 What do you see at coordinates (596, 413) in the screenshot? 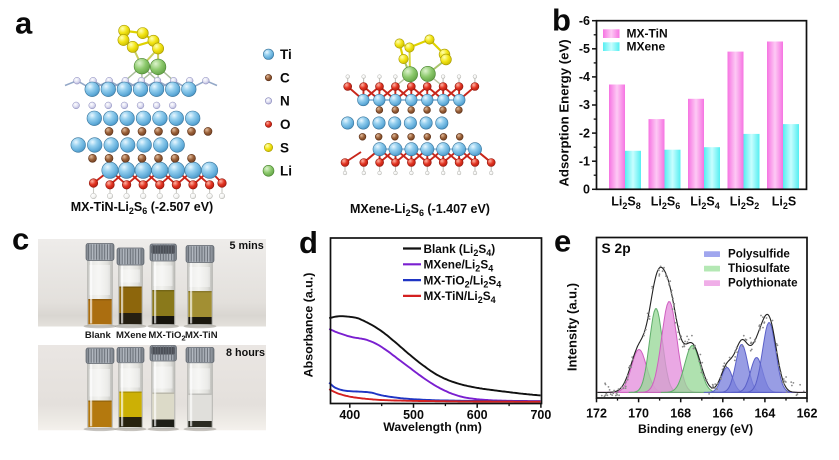
I see `svg-text: 172` at bounding box center [596, 413].